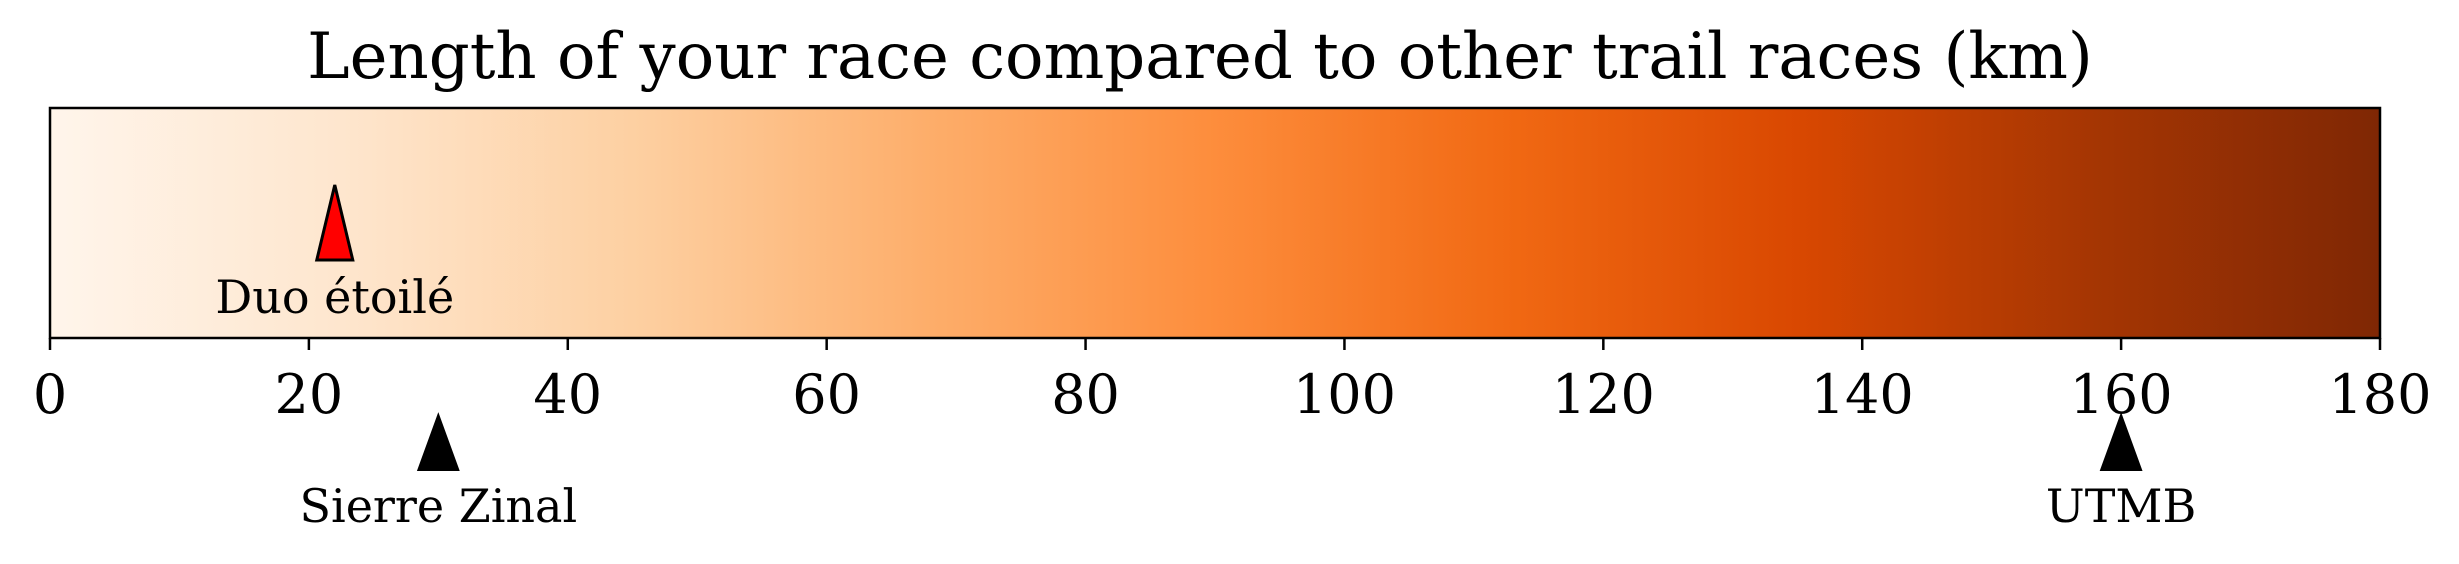  I want to click on x-tick-label: 0, so click(50, 394).